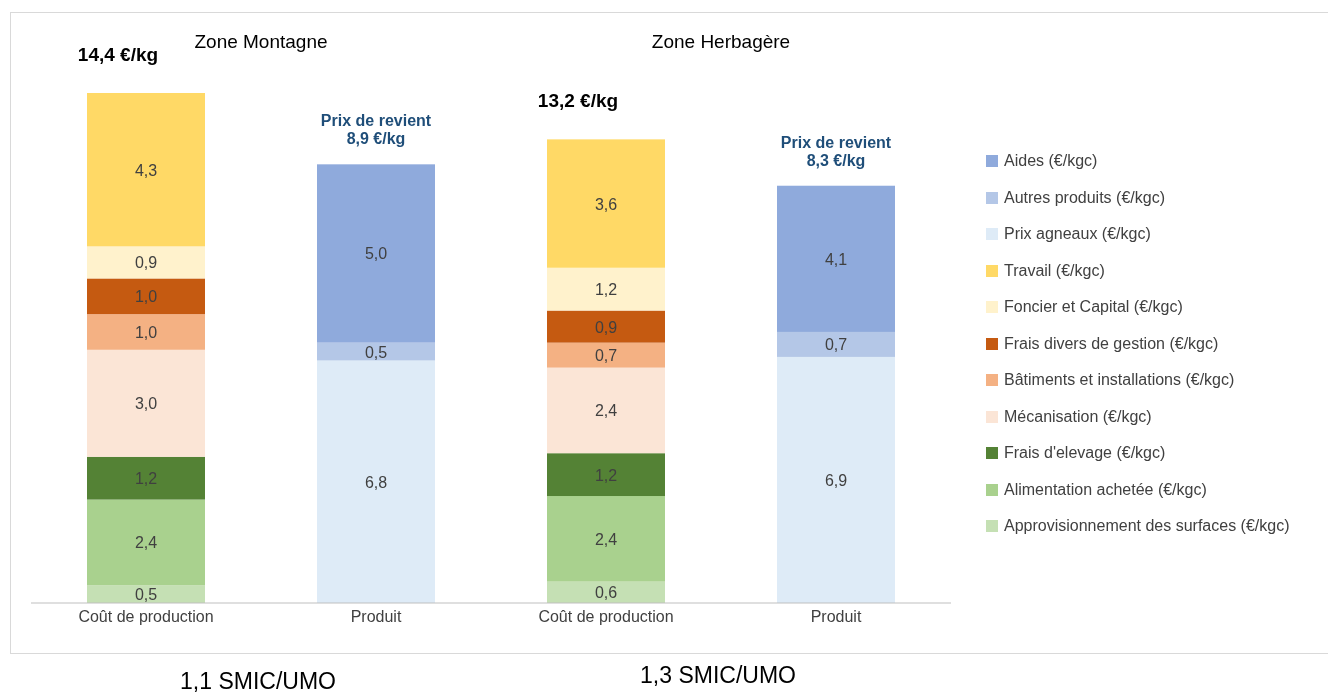  Describe the element at coordinates (1105, 489) in the screenshot. I see `legend-label: Alimentation achetée (€/kgc)` at that location.